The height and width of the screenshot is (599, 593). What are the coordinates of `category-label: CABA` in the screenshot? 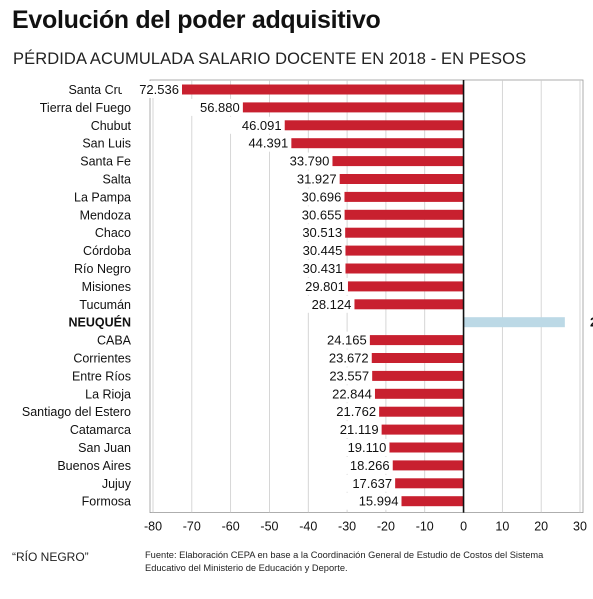 It's located at (114, 341).